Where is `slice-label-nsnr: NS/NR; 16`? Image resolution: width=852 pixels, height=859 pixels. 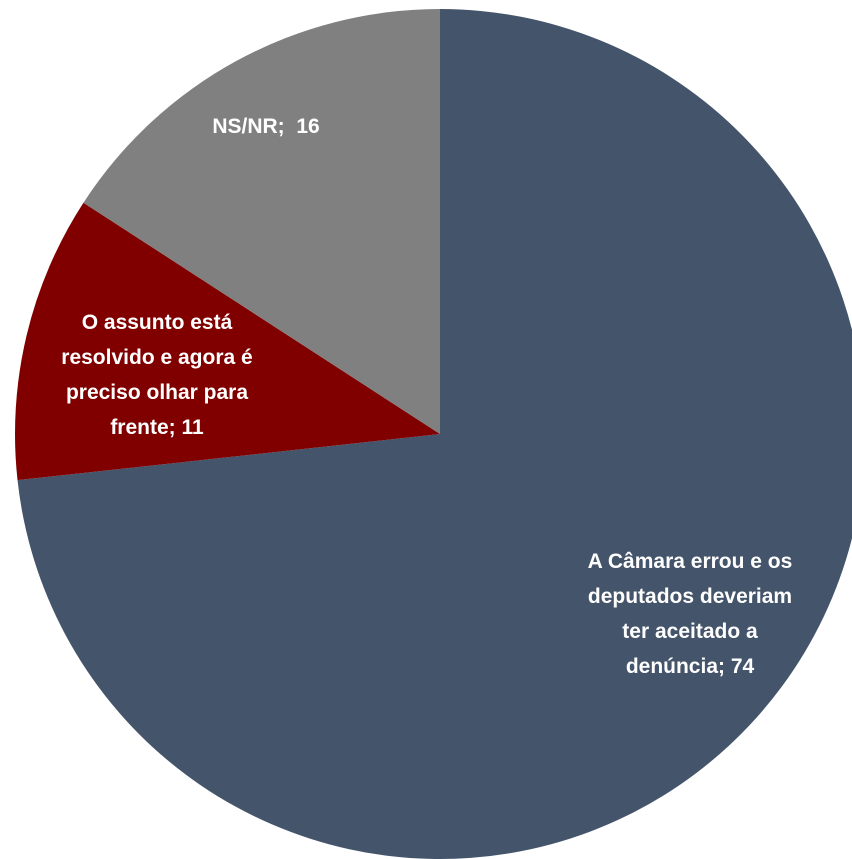 slice-label-nsnr: NS/NR; 16 is located at coordinates (265, 126).